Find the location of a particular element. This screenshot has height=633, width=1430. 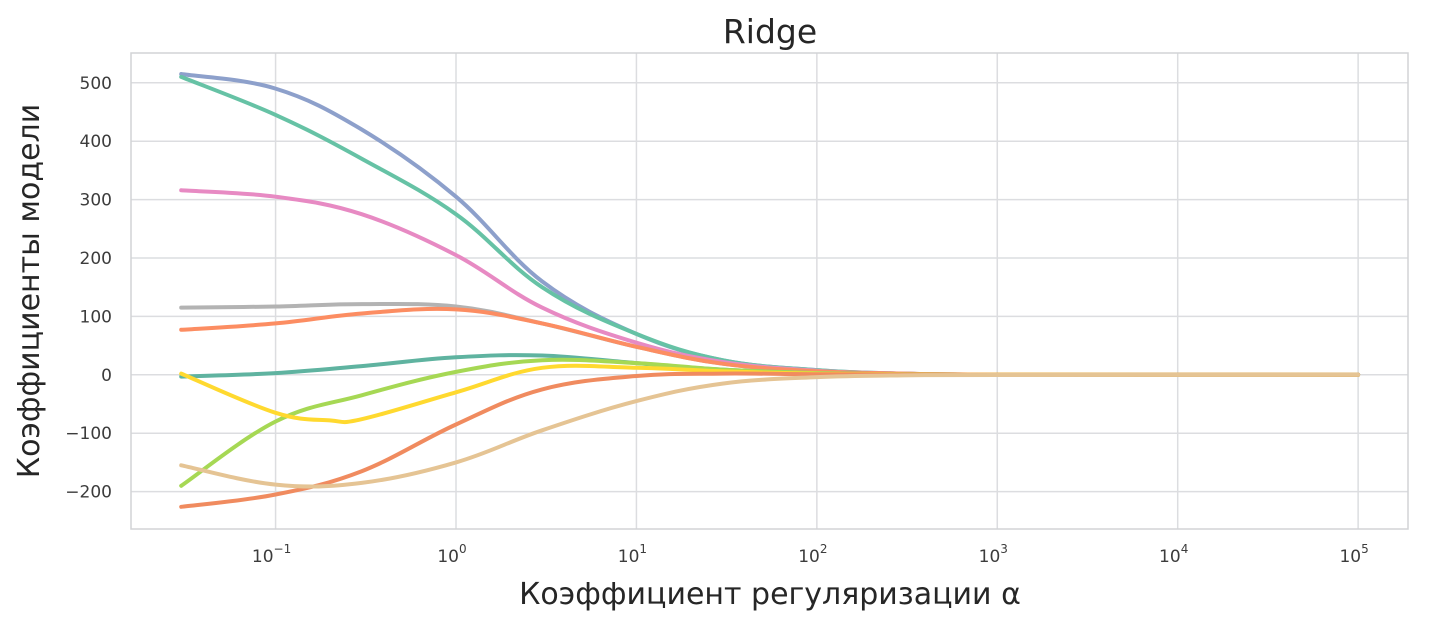

x-tick-exponent: 5 is located at coordinates (1365, 549).